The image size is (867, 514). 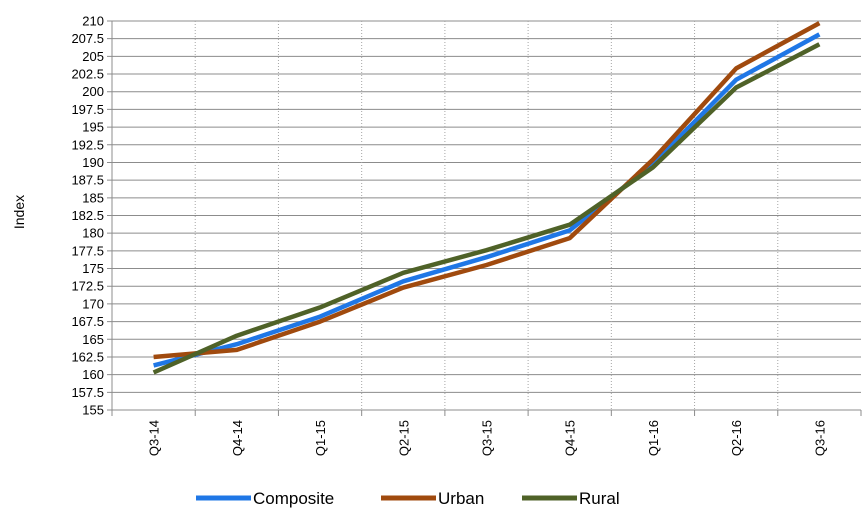 I want to click on y-tick-label: 182.5, so click(x=87, y=215).